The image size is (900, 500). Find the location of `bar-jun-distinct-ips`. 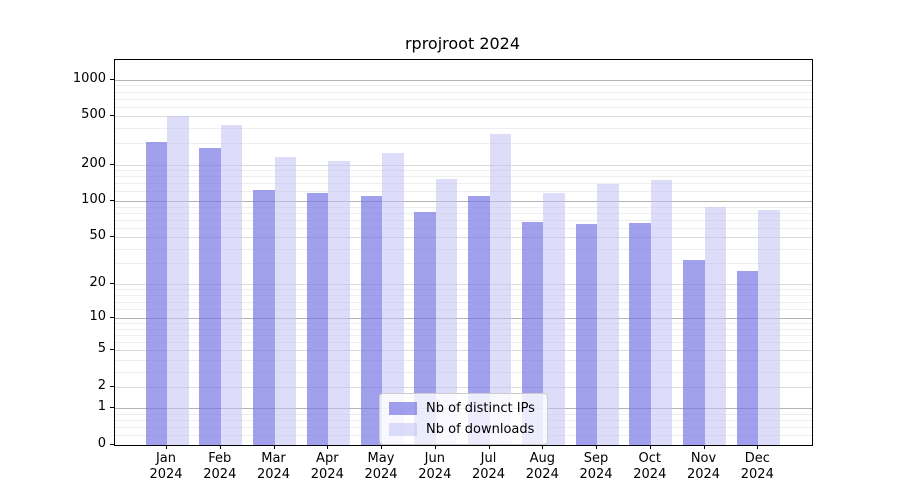

bar-jun-distinct-ips is located at coordinates (425, 328).